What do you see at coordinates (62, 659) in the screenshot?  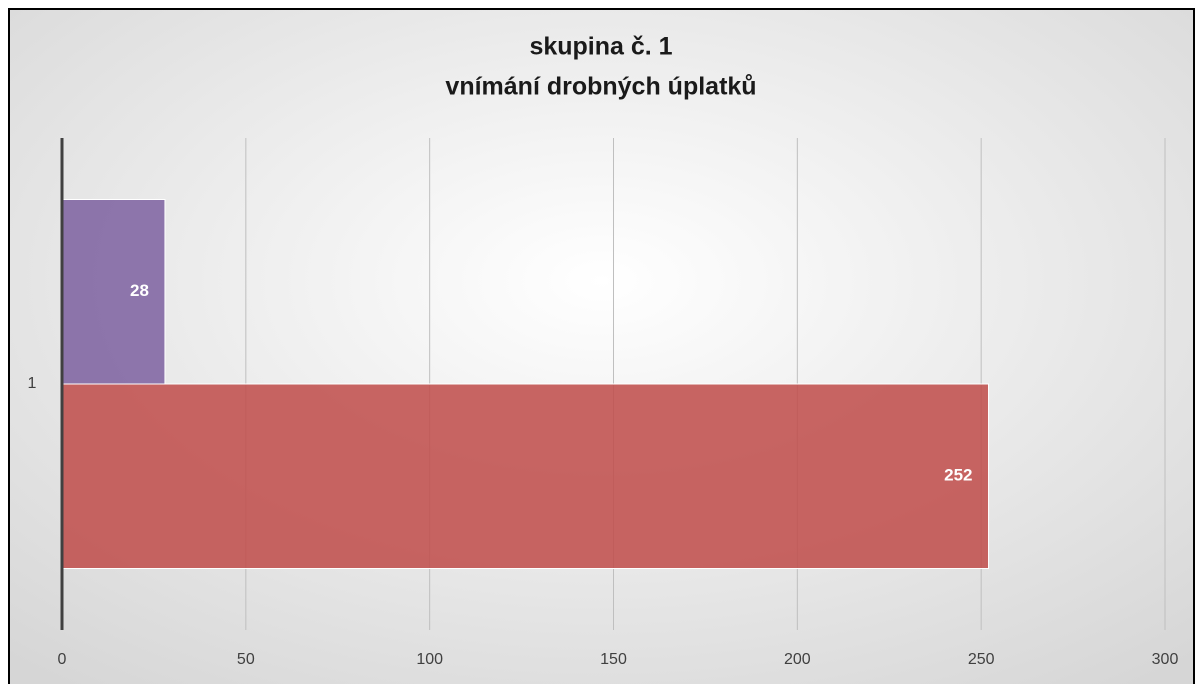 I see `x-tick-label: 0` at bounding box center [62, 659].